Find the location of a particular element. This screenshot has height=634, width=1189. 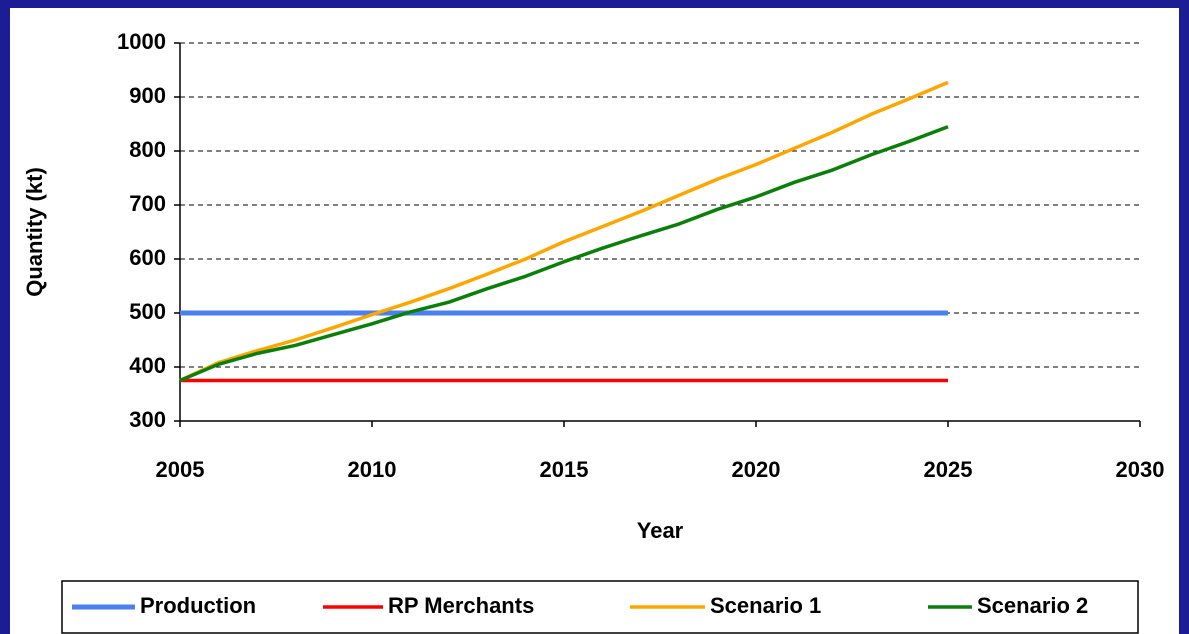

x-tick-label: 2020 is located at coordinates (756, 469).